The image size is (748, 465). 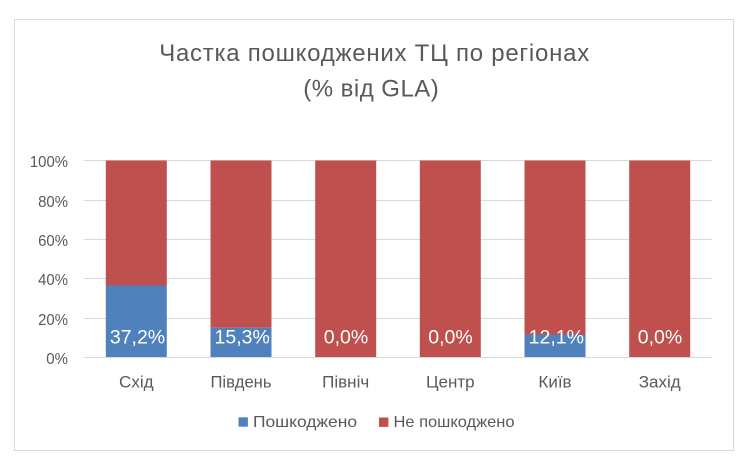 What do you see at coordinates (53, 202) in the screenshot?
I see `svg-text: 80%` at bounding box center [53, 202].